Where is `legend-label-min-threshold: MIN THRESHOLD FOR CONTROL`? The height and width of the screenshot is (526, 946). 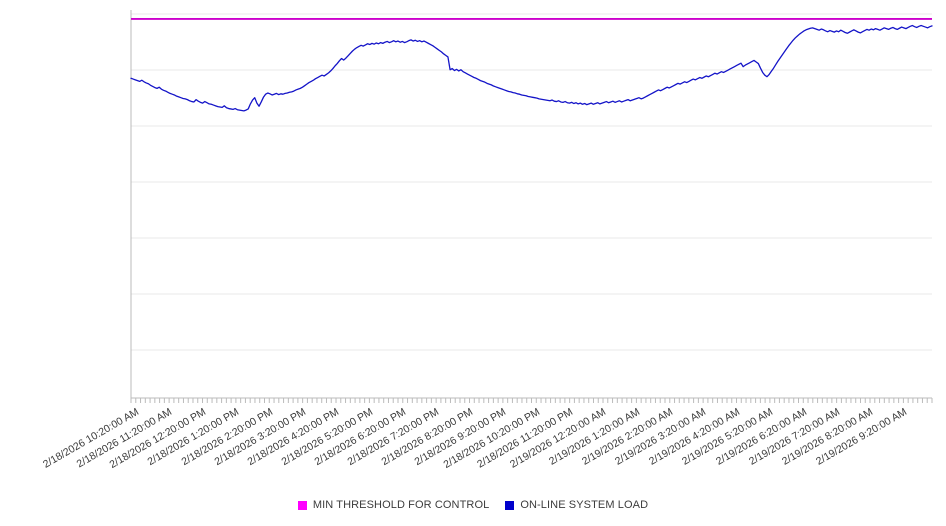 legend-label-min-threshold: MIN THRESHOLD FOR CONTROL is located at coordinates (401, 505).